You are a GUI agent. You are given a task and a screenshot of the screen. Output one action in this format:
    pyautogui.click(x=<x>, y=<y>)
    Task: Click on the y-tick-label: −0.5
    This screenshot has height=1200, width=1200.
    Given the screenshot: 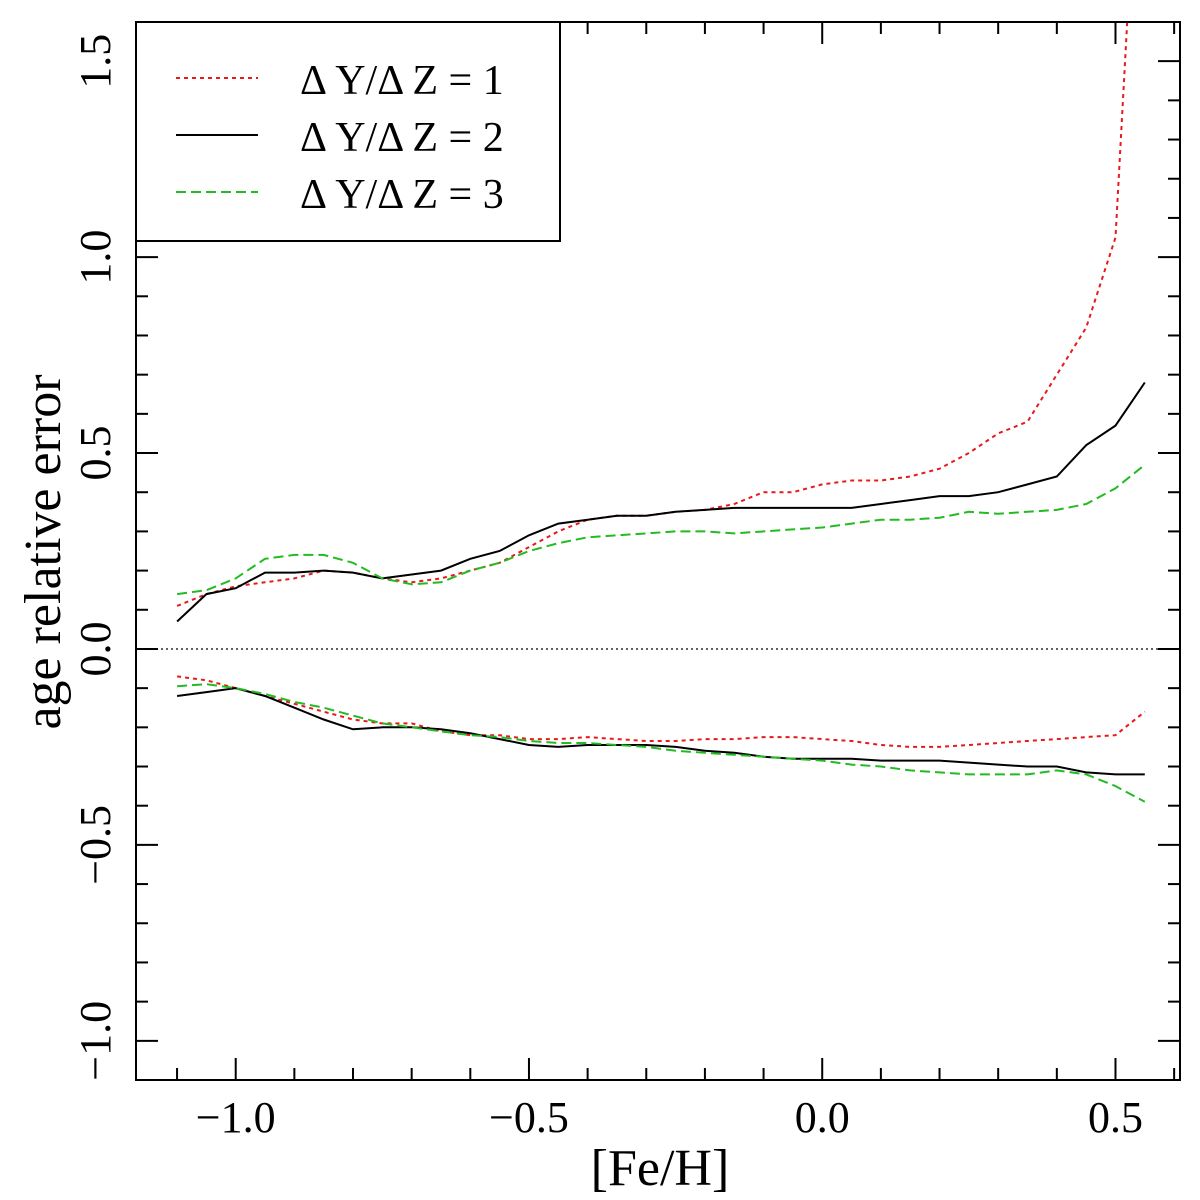 What is the action you would take?
    pyautogui.click(x=95, y=845)
    